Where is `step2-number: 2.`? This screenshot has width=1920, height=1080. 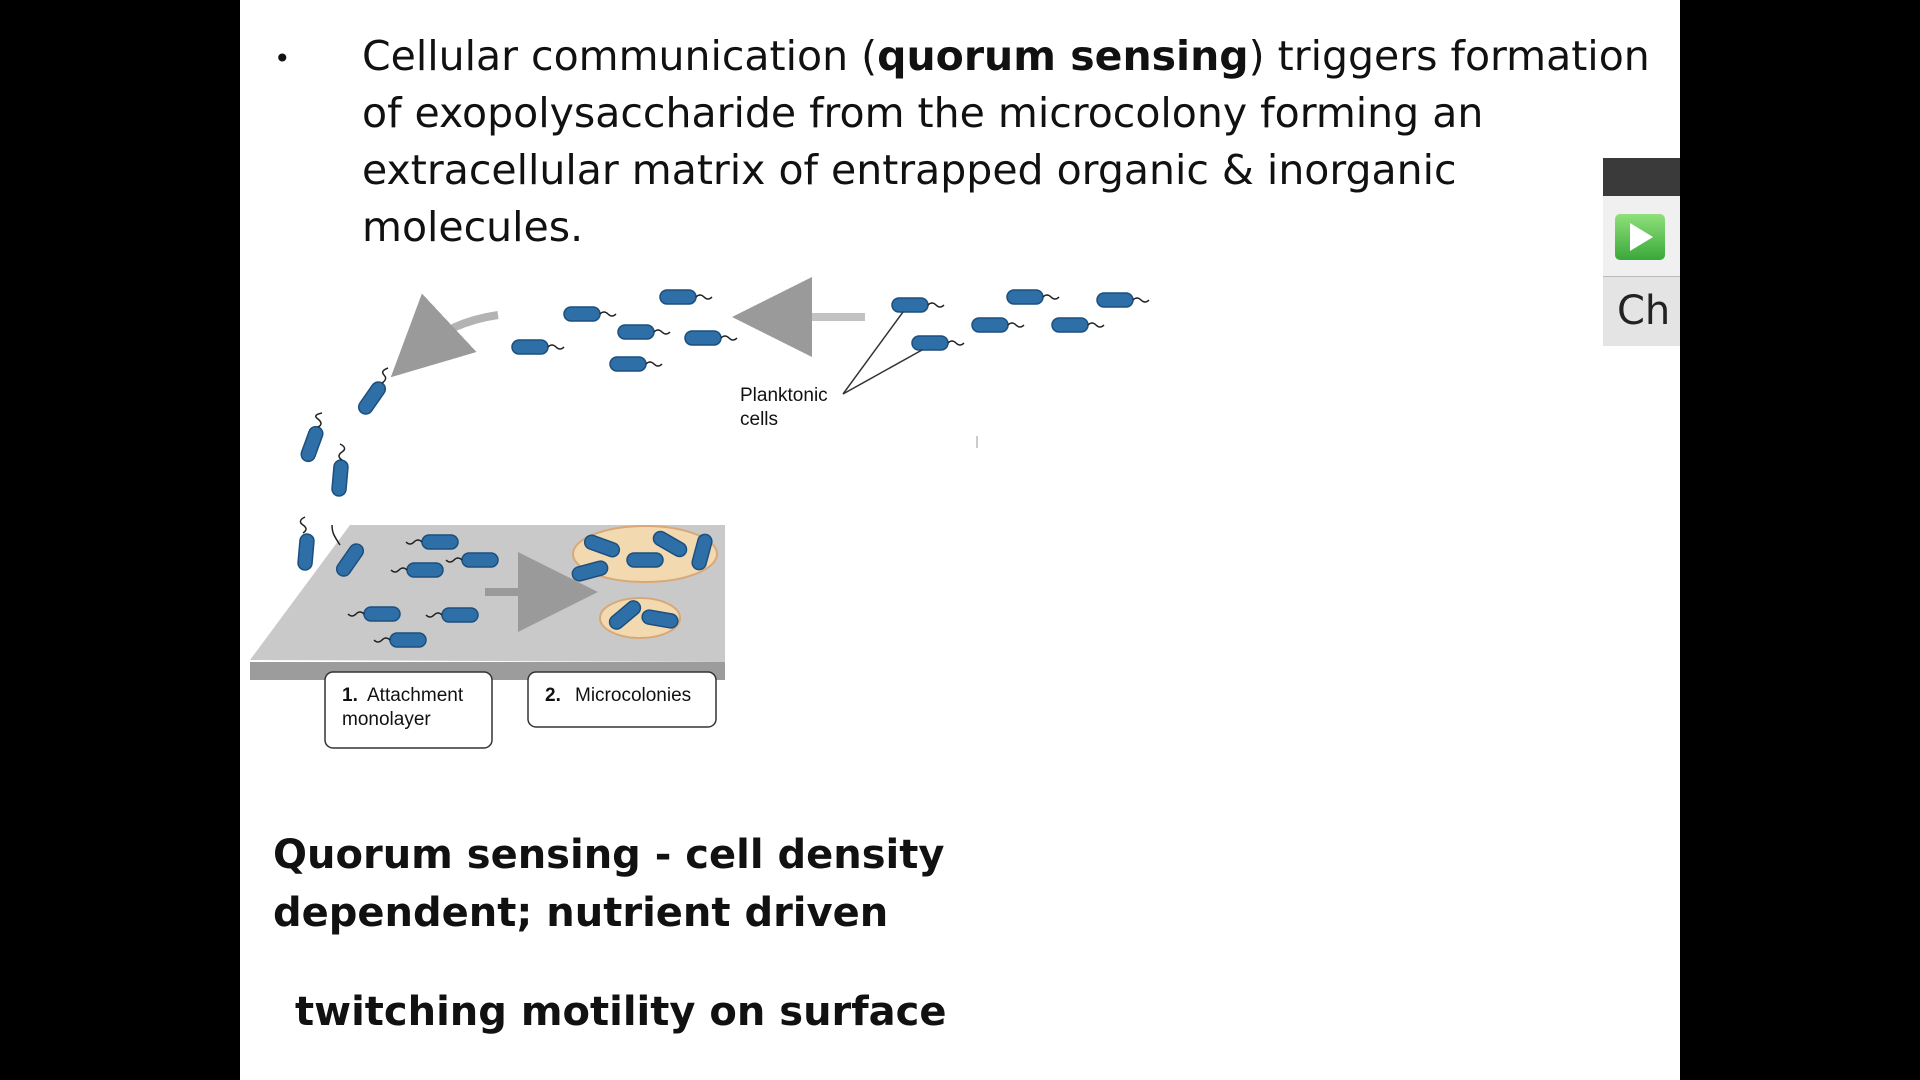 step2-number: 2. is located at coordinates (553, 695).